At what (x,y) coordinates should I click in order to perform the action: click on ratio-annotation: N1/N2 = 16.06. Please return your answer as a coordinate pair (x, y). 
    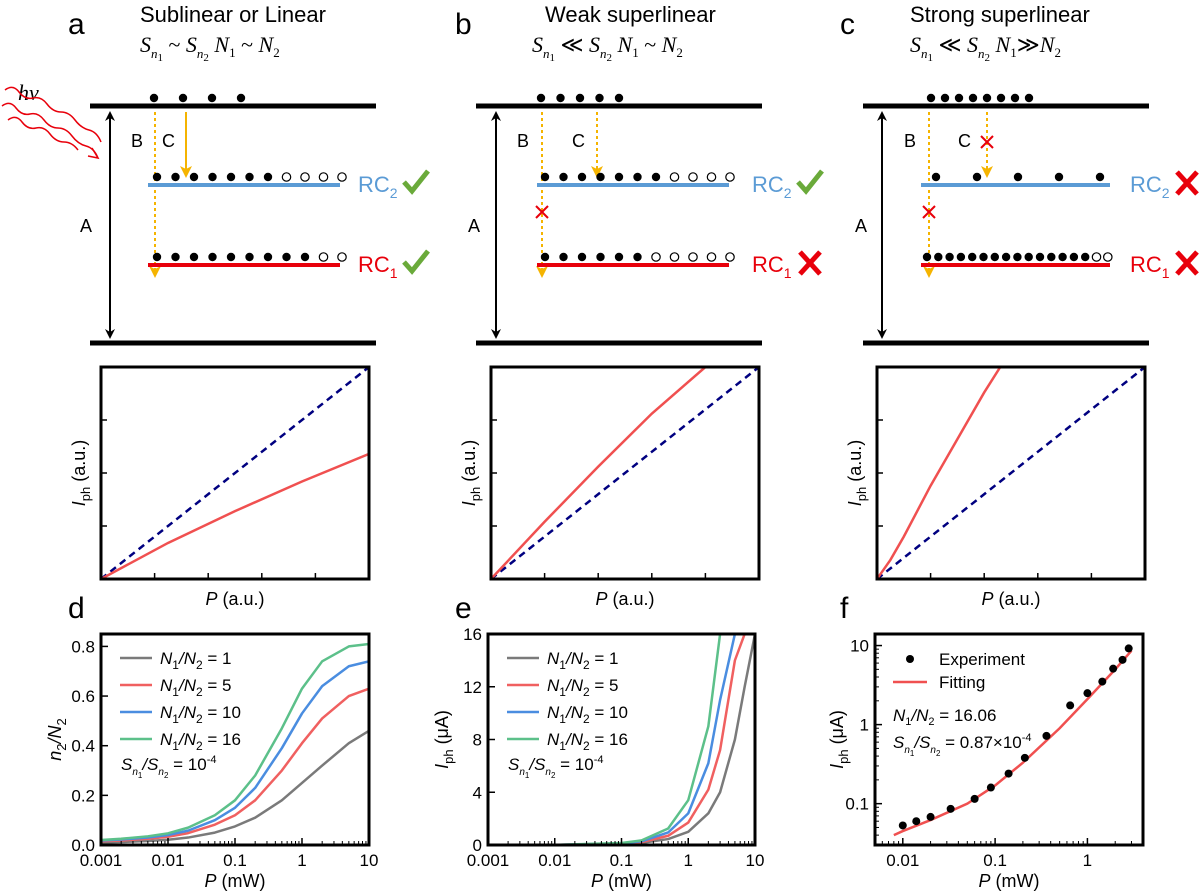
    Looking at the image, I should click on (944, 717).